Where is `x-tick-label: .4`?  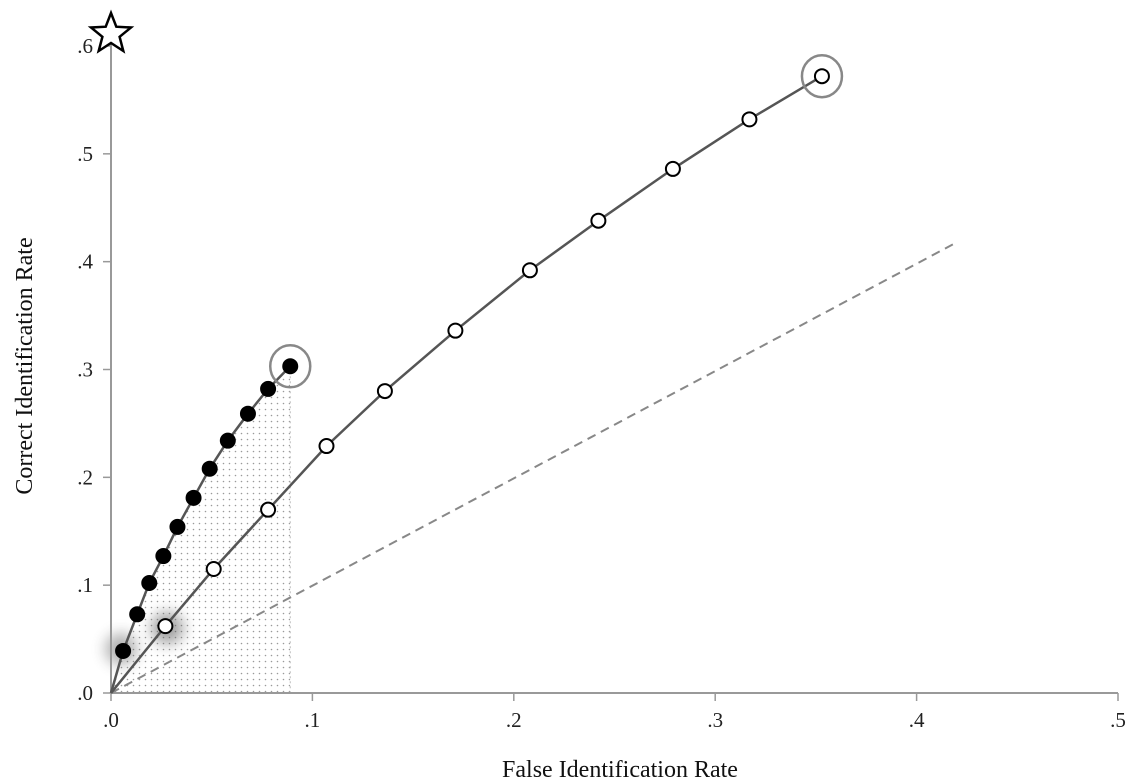
x-tick-label: .4 is located at coordinates (917, 720).